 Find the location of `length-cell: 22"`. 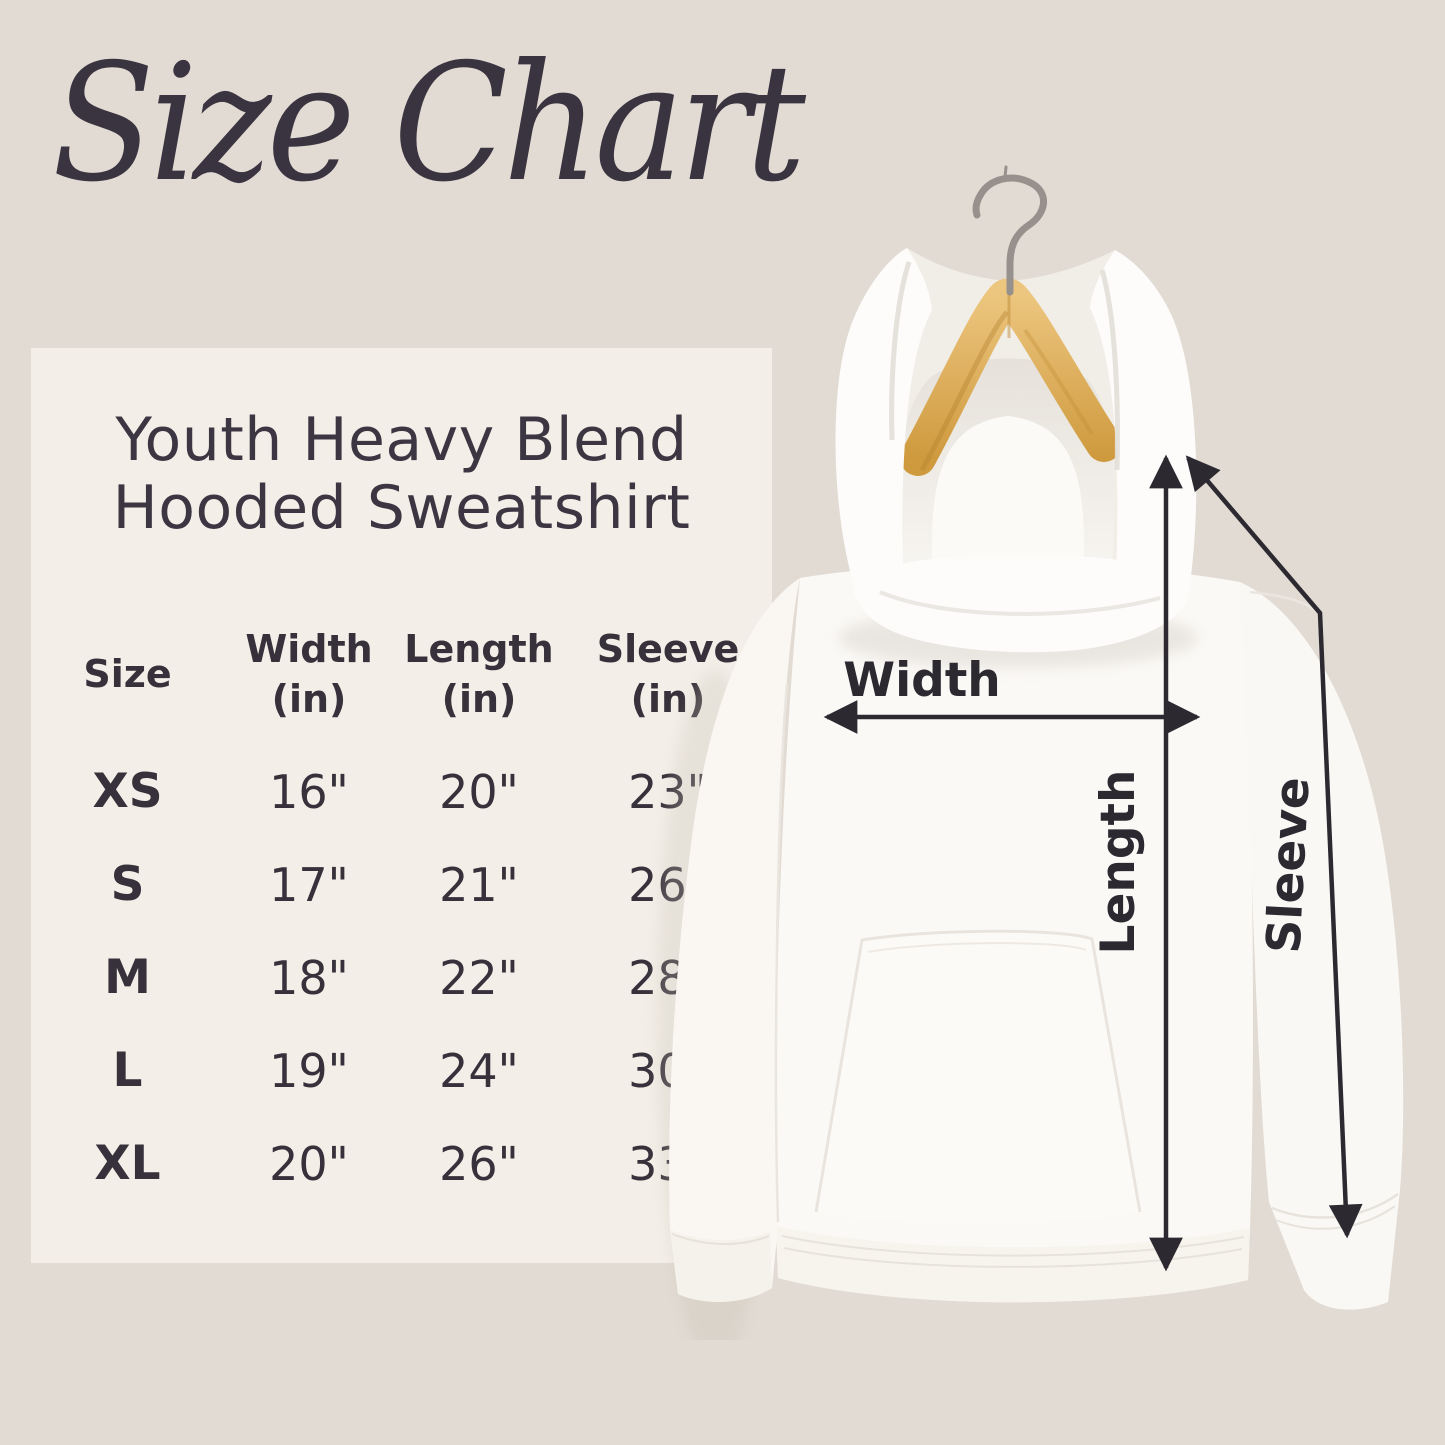

length-cell: 22" is located at coordinates (479, 977).